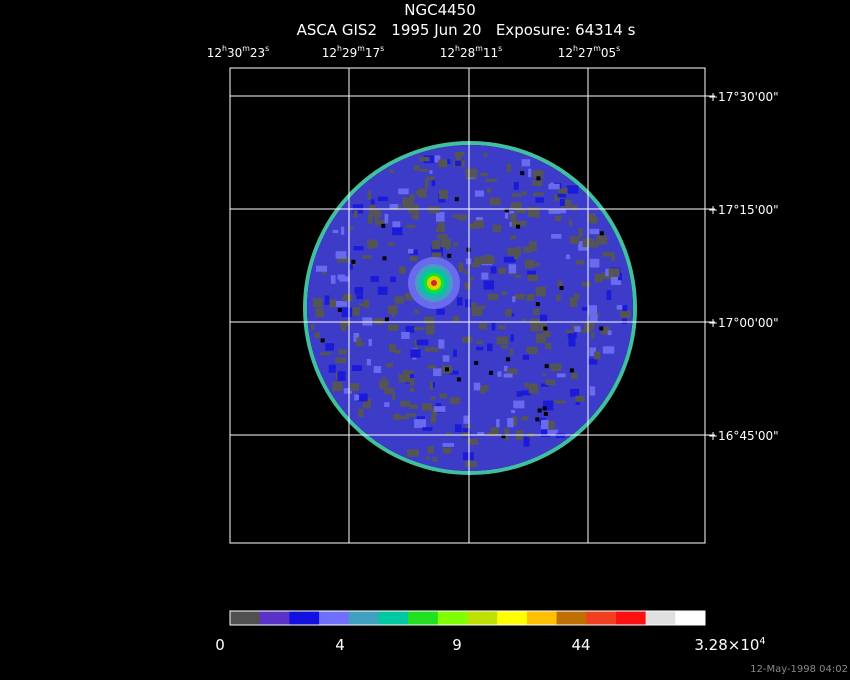  I want to click on label-part: 4, so click(340, 645).